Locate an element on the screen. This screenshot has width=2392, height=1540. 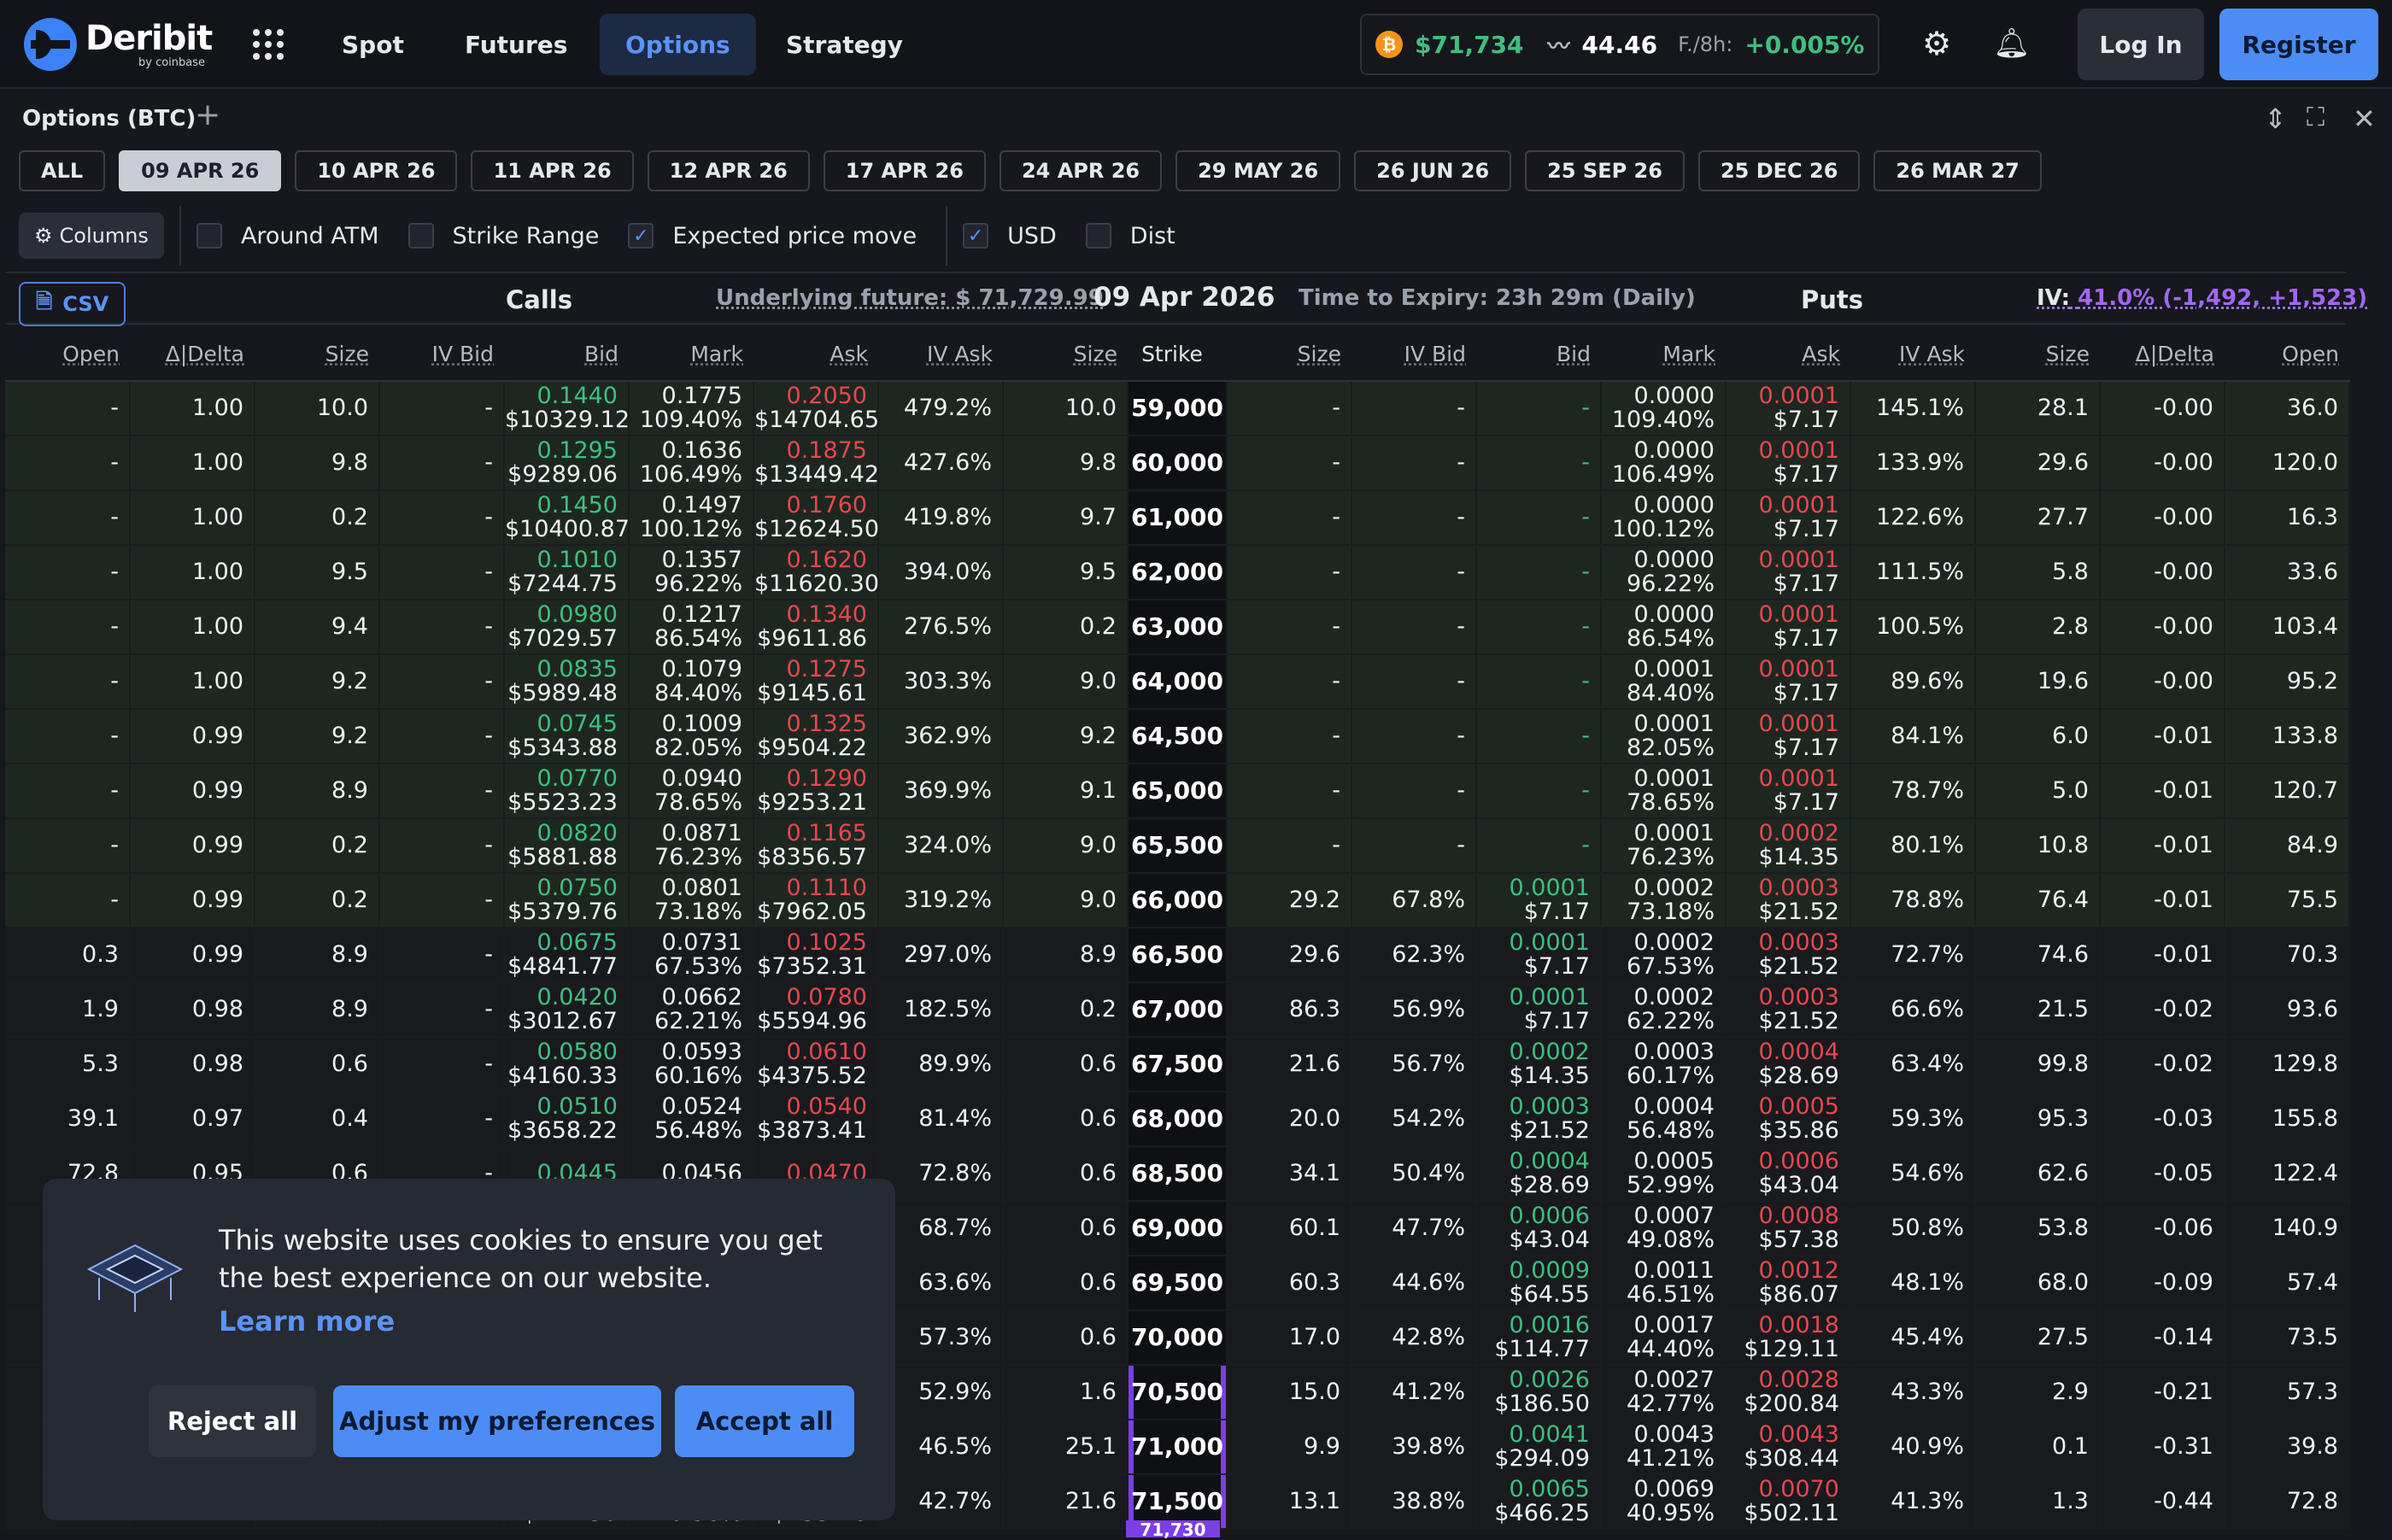
put-cell: 0.0043 $308.44 is located at coordinates (1789, 1447).